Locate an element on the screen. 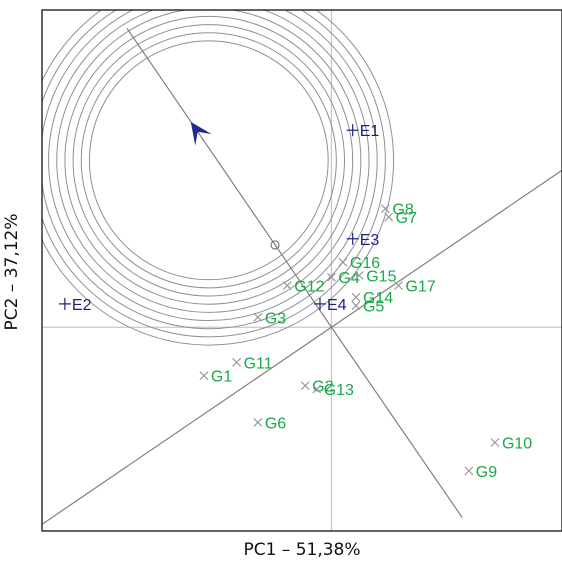 The width and height of the screenshot is (562, 570). environment-label-e4: E4 is located at coordinates (337, 305).